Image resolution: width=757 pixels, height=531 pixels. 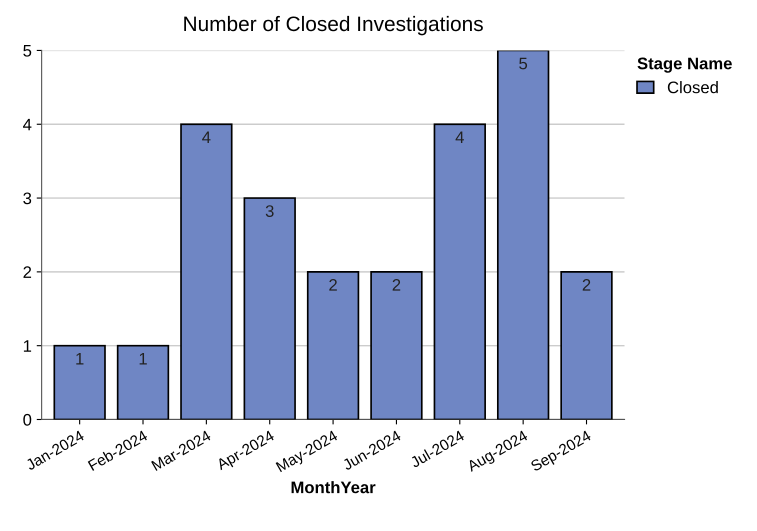 I want to click on data-label: 3, so click(x=270, y=211).